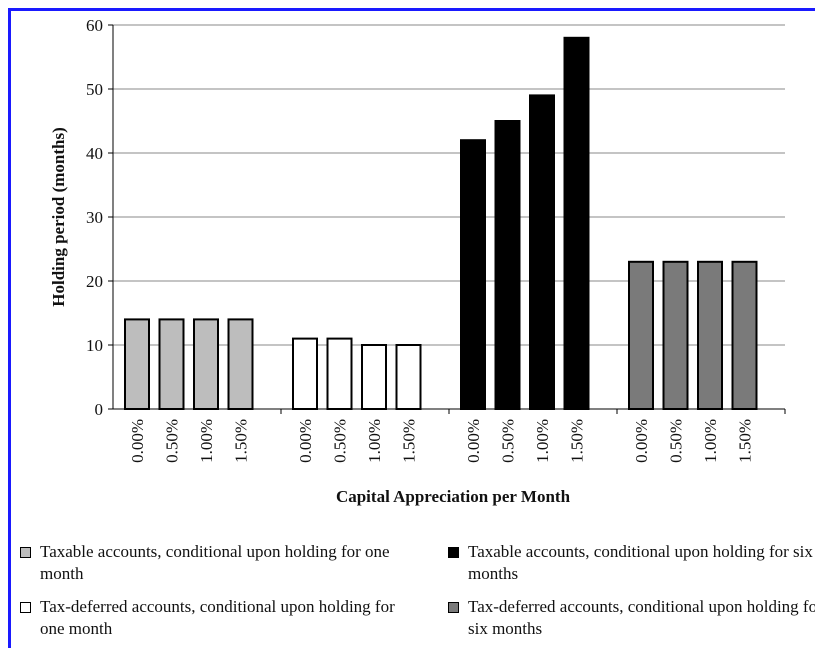 The width and height of the screenshot is (815, 648). Describe the element at coordinates (94, 25) in the screenshot. I see `y-tick-label: 60` at that location.